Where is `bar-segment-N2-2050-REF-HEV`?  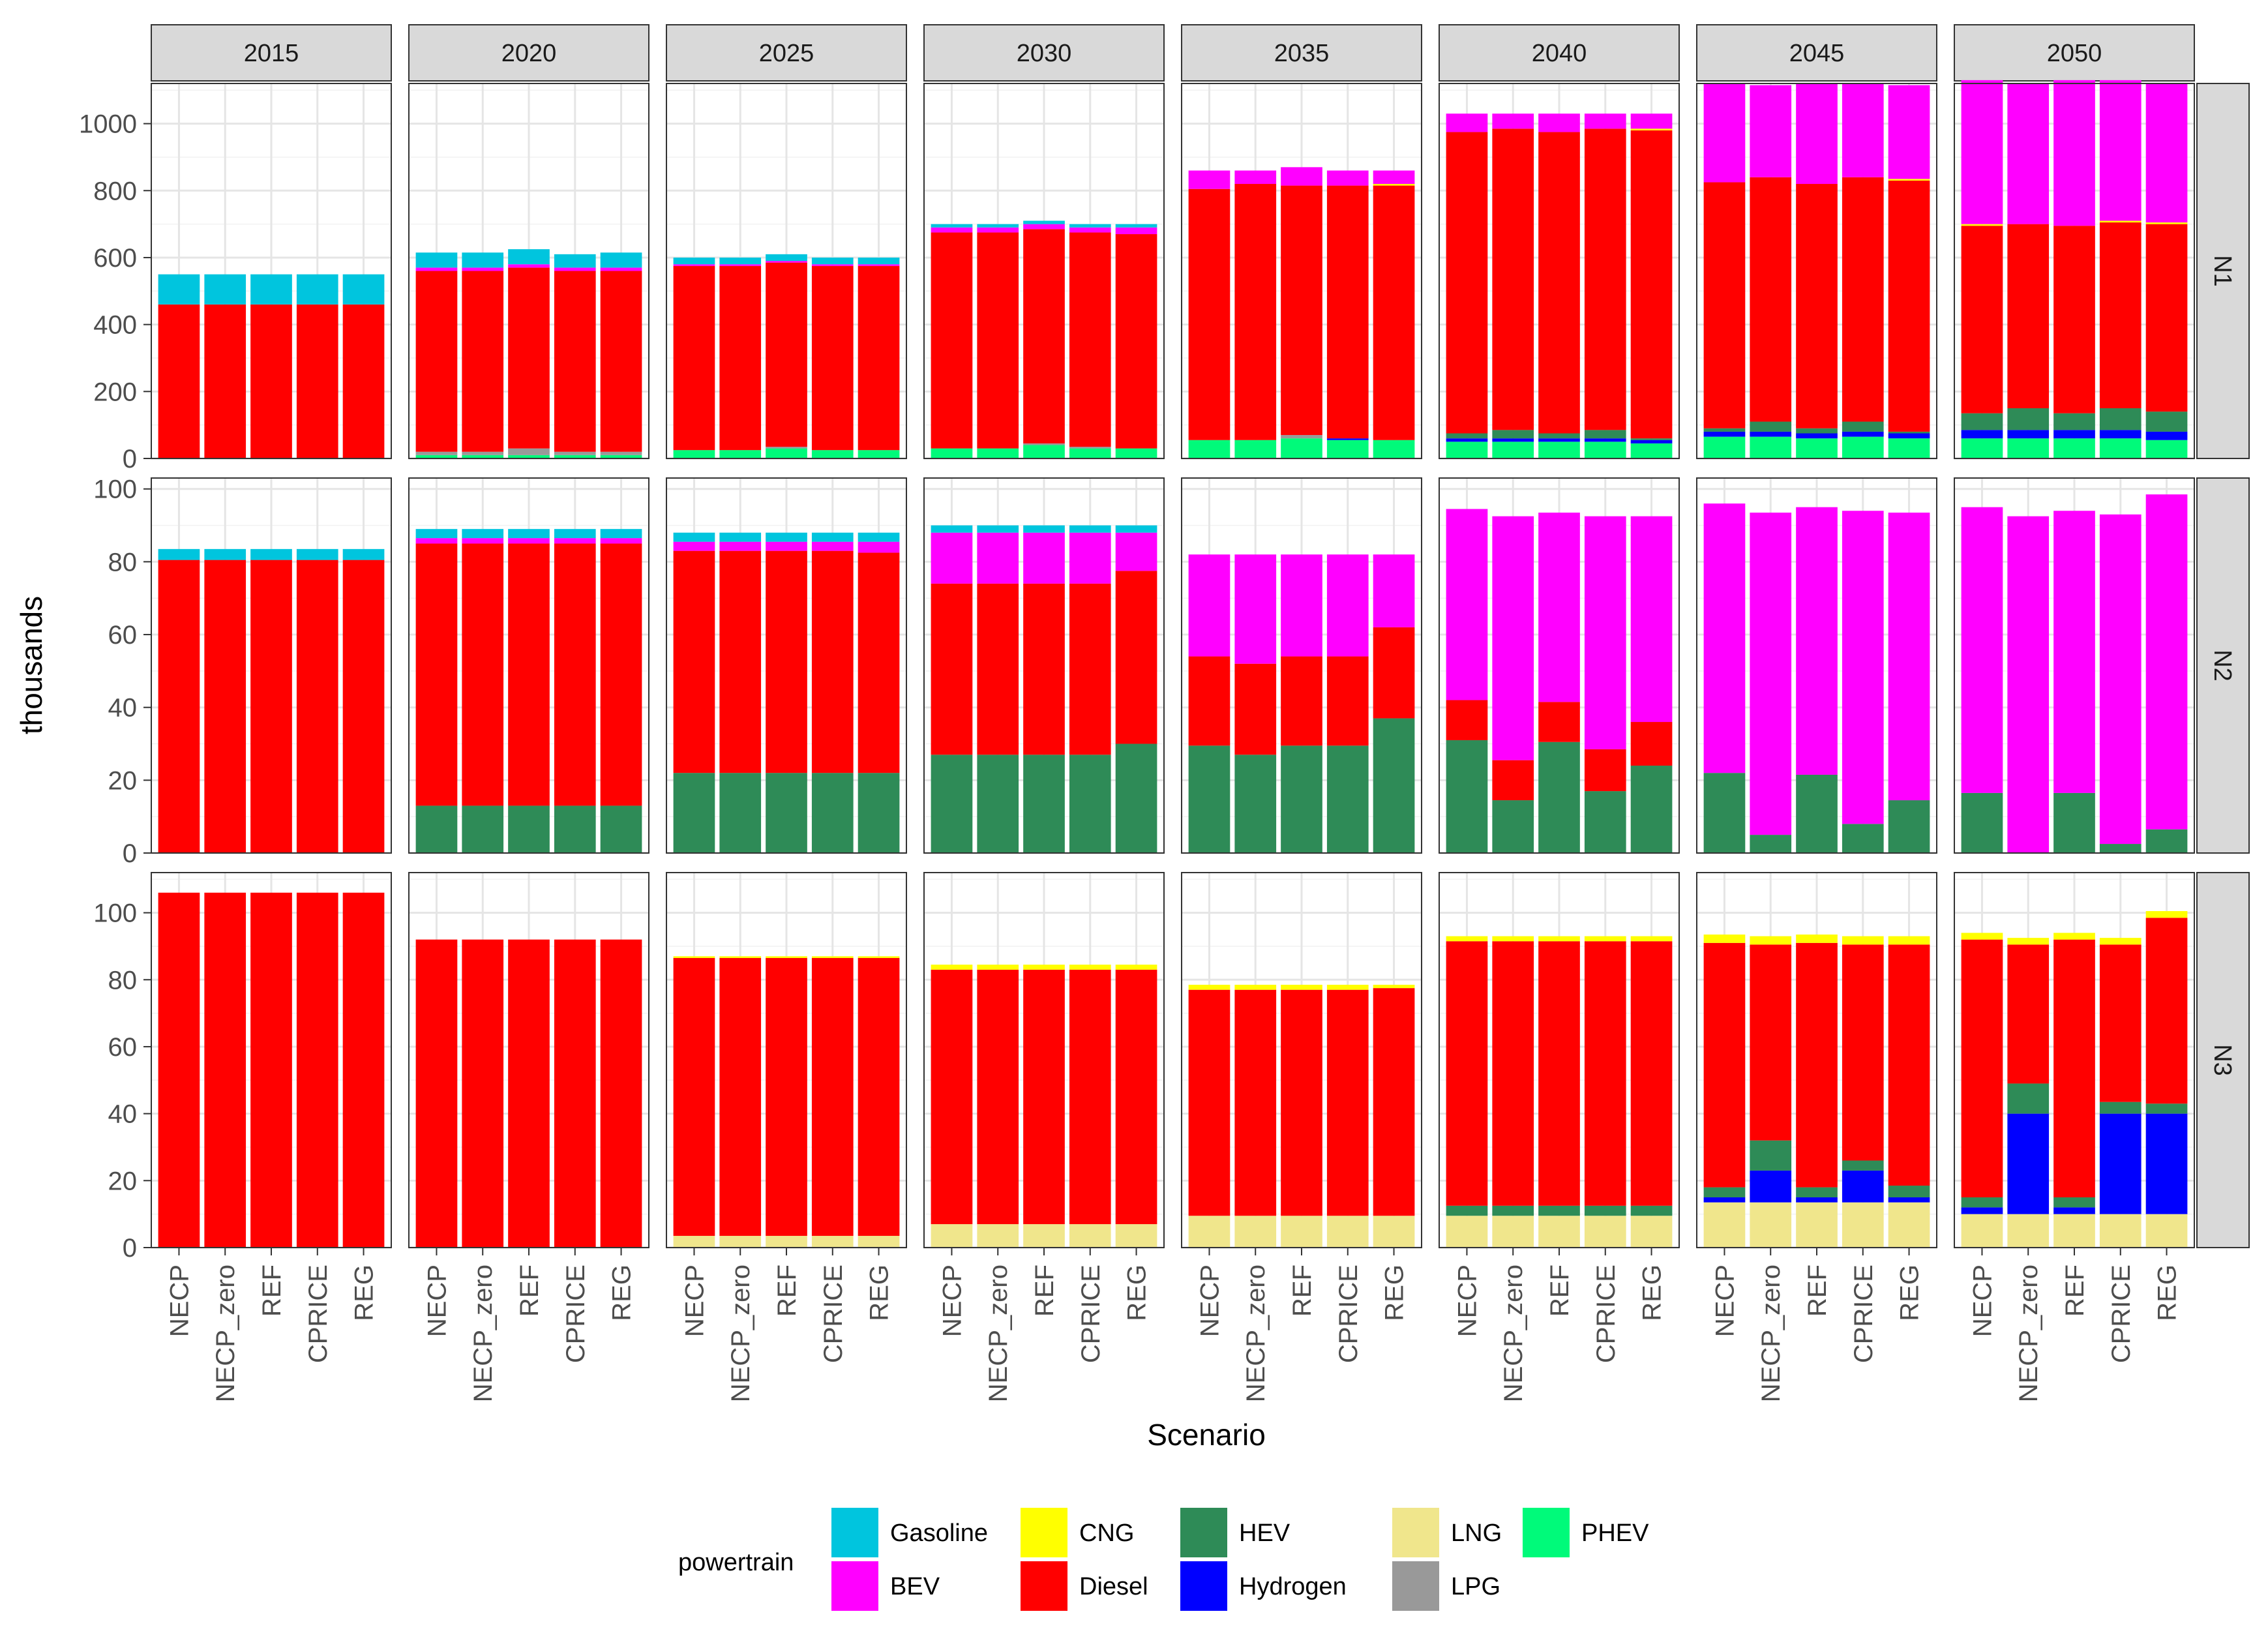
bar-segment-N2-2050-REF-HEV is located at coordinates (2074, 823).